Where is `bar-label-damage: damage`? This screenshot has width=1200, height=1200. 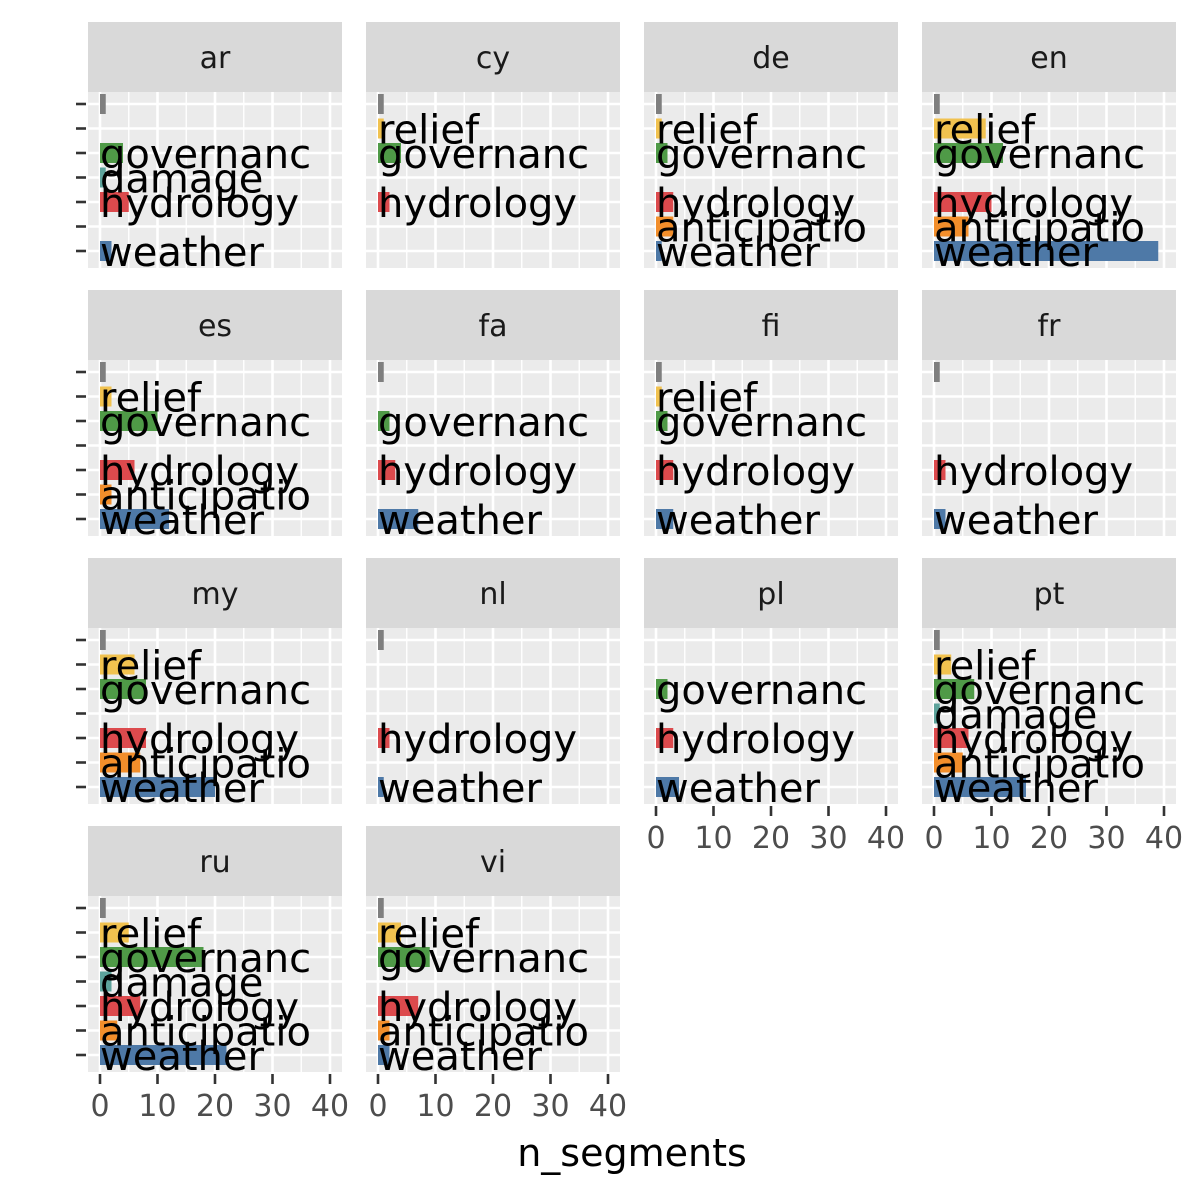 bar-label-damage: damage is located at coordinates (181, 180).